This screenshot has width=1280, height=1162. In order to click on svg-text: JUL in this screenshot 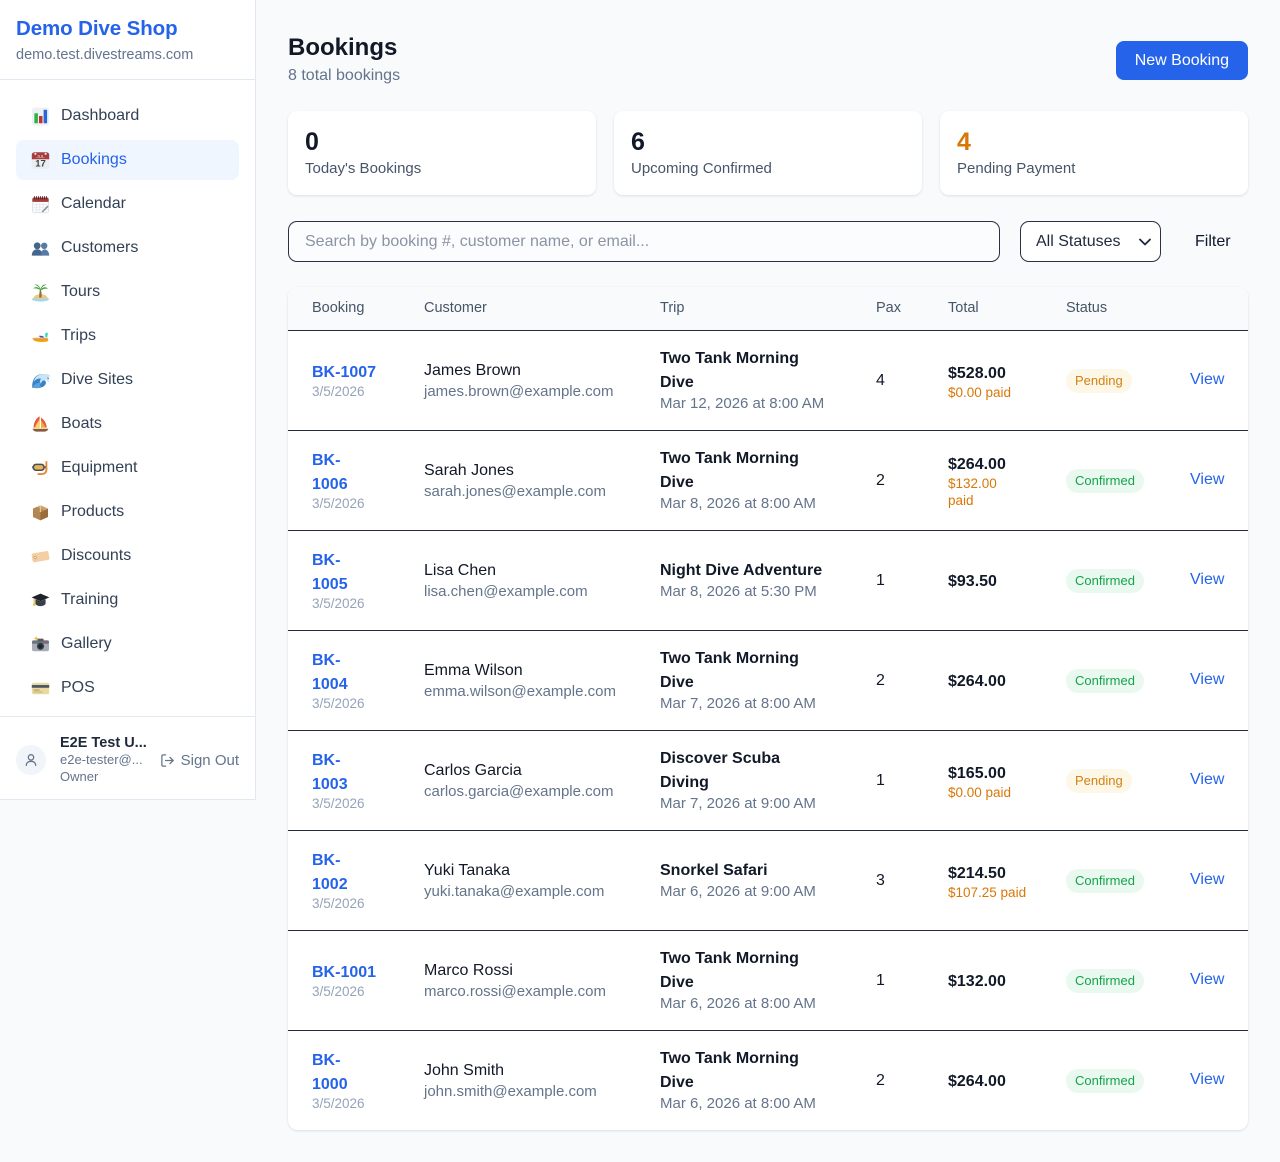, I will do `click(40, 156)`.